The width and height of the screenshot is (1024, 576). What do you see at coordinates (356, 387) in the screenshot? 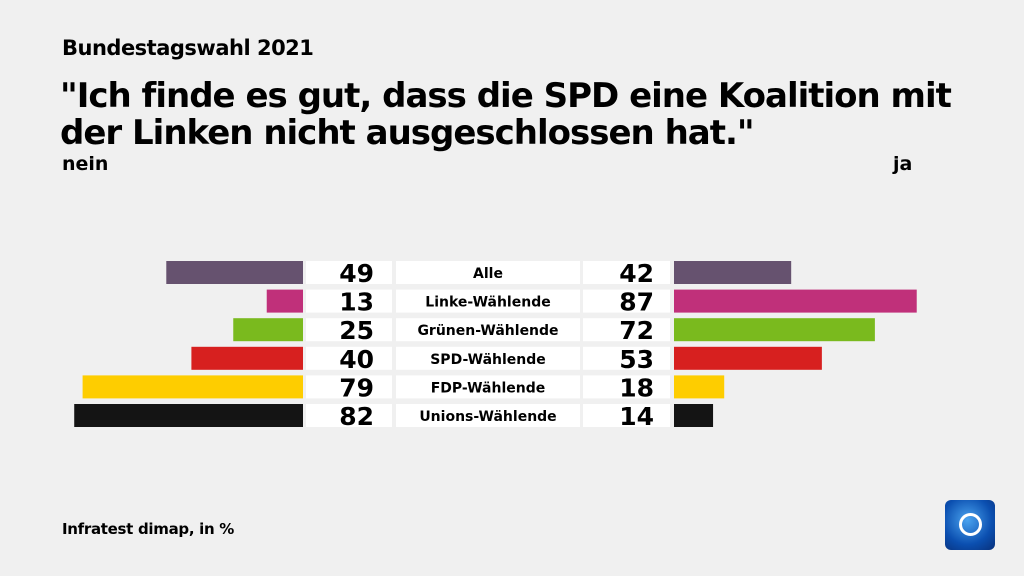
I see `value-label-nein: 79` at bounding box center [356, 387].